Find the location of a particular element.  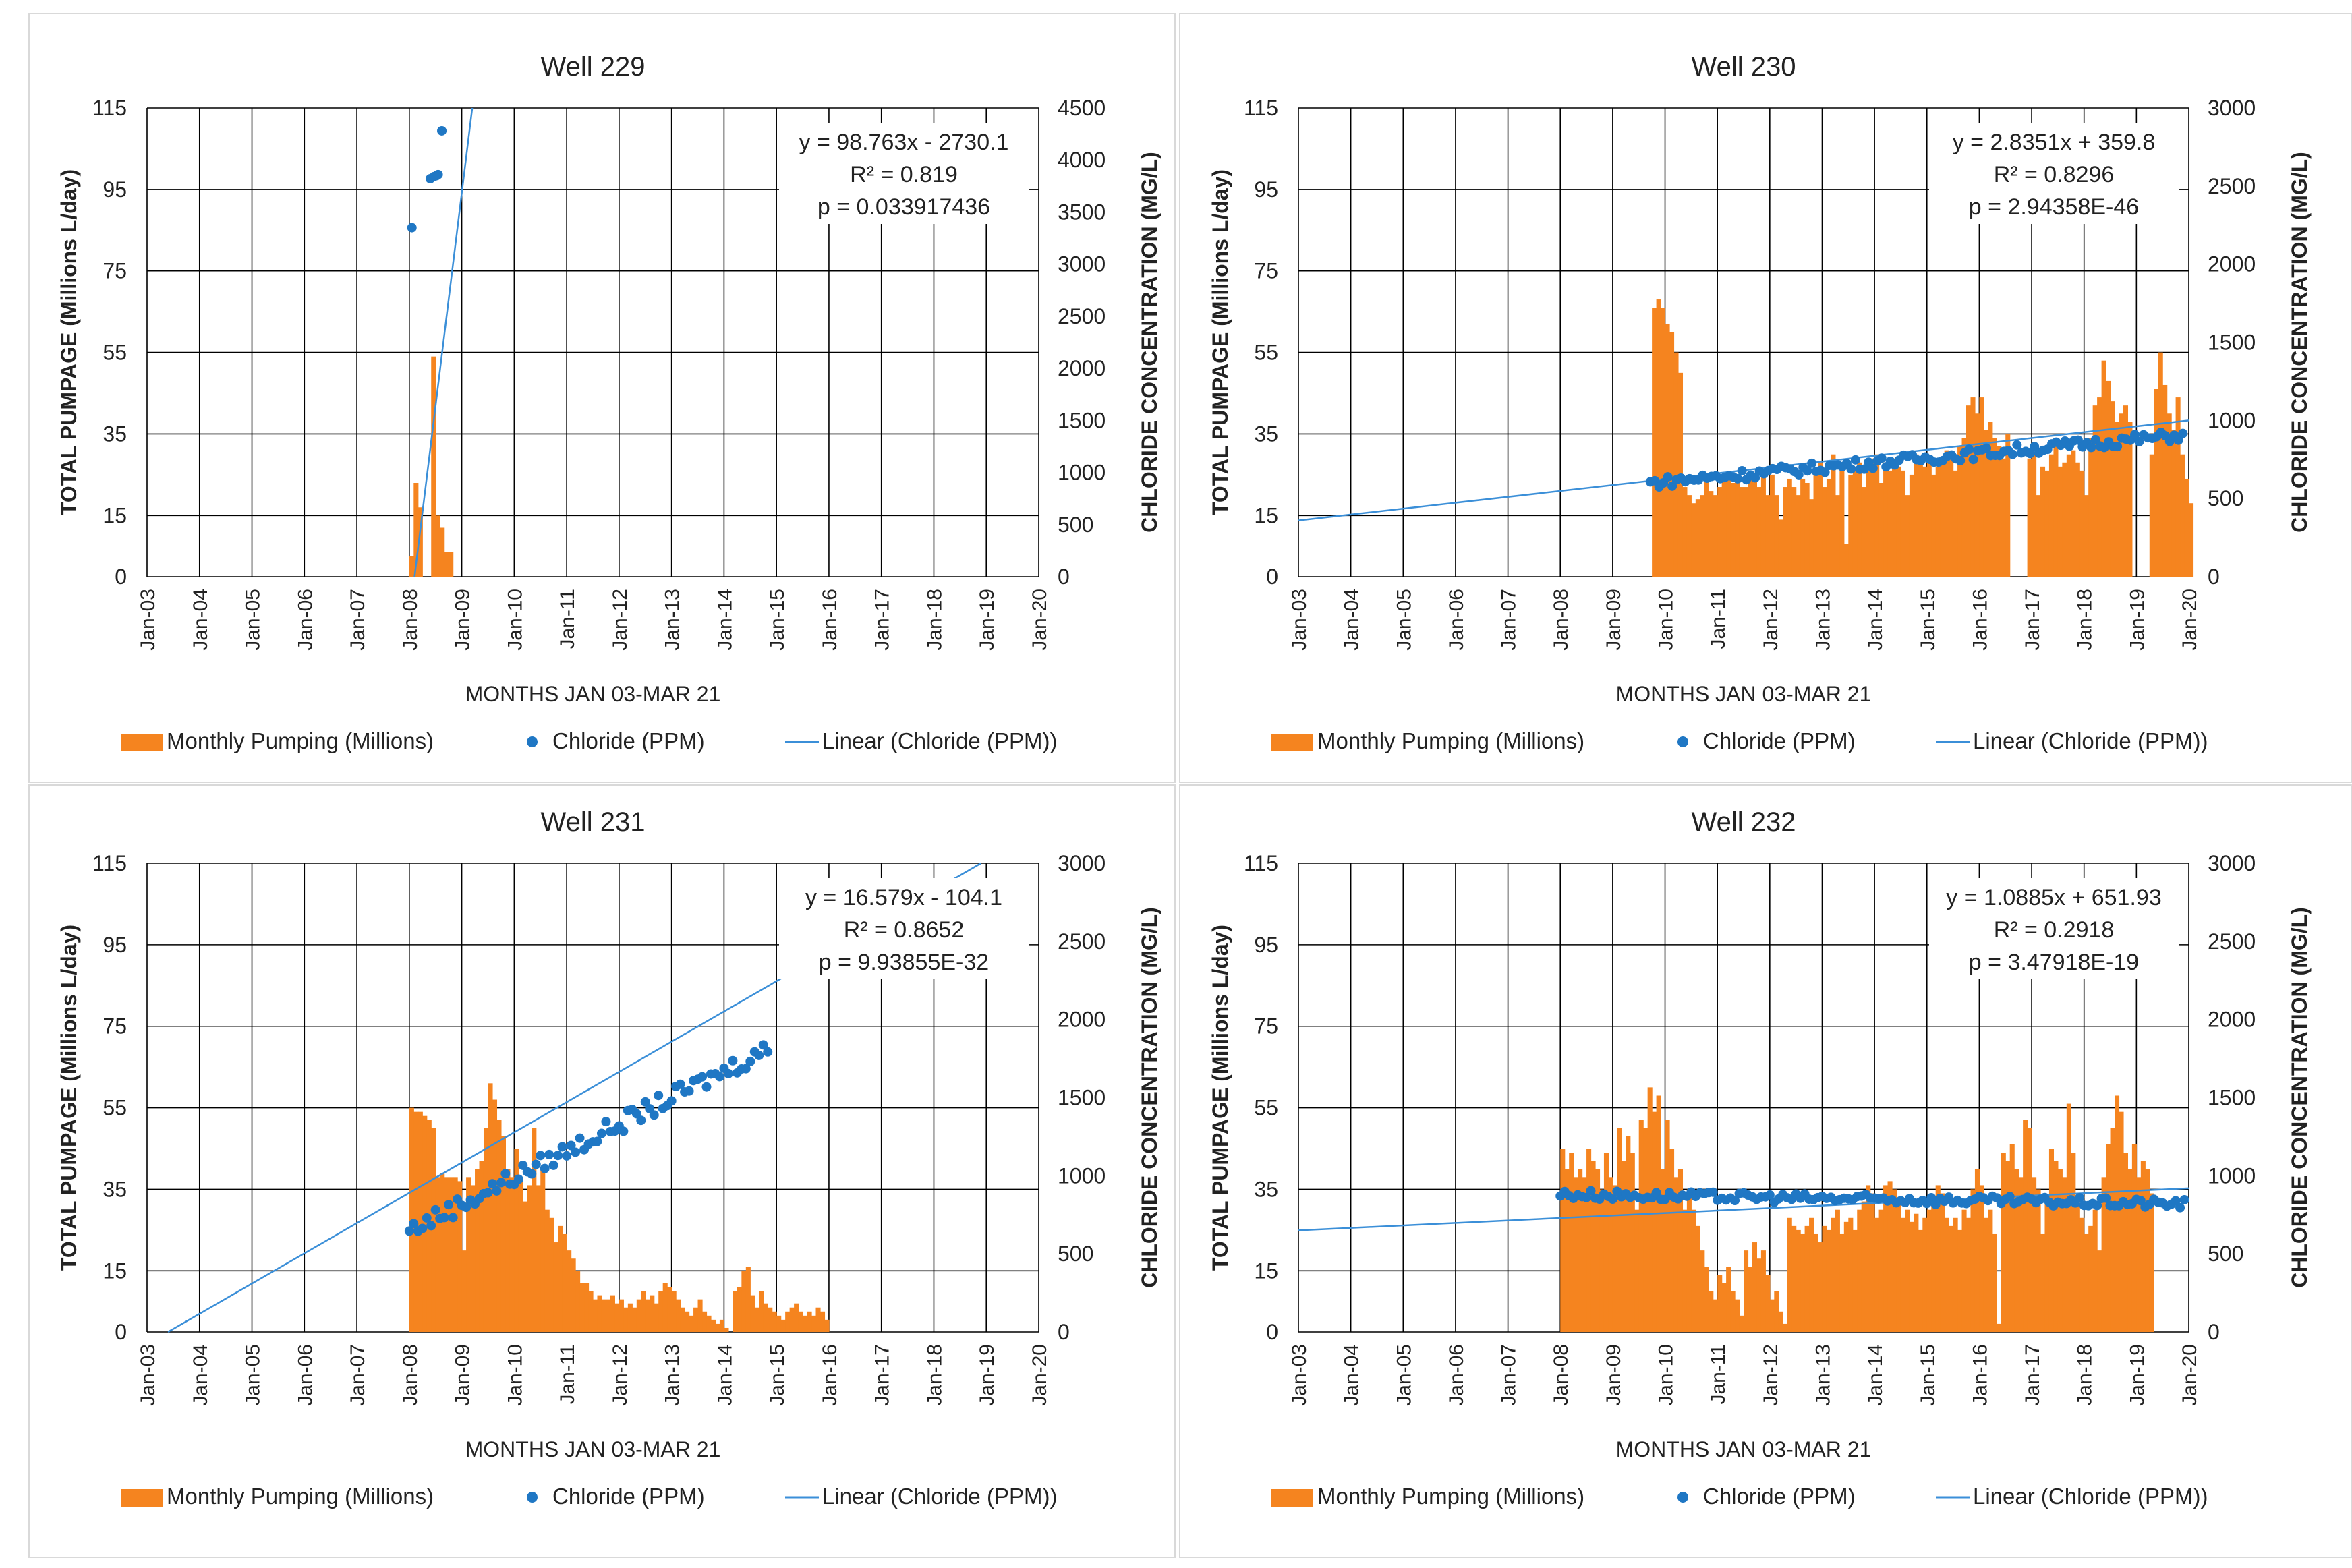

equation-line: R² = 0.2918 is located at coordinates (2054, 930).